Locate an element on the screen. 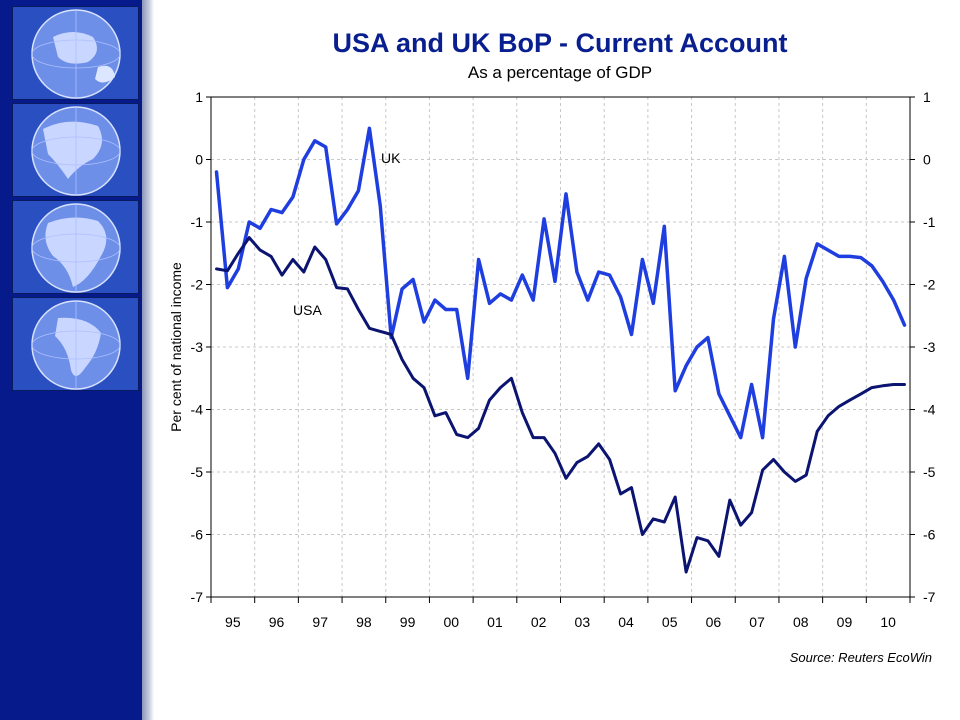 This screenshot has width=960, height=720. source-note: Source: Reuters EcoWin is located at coordinates (860, 657).